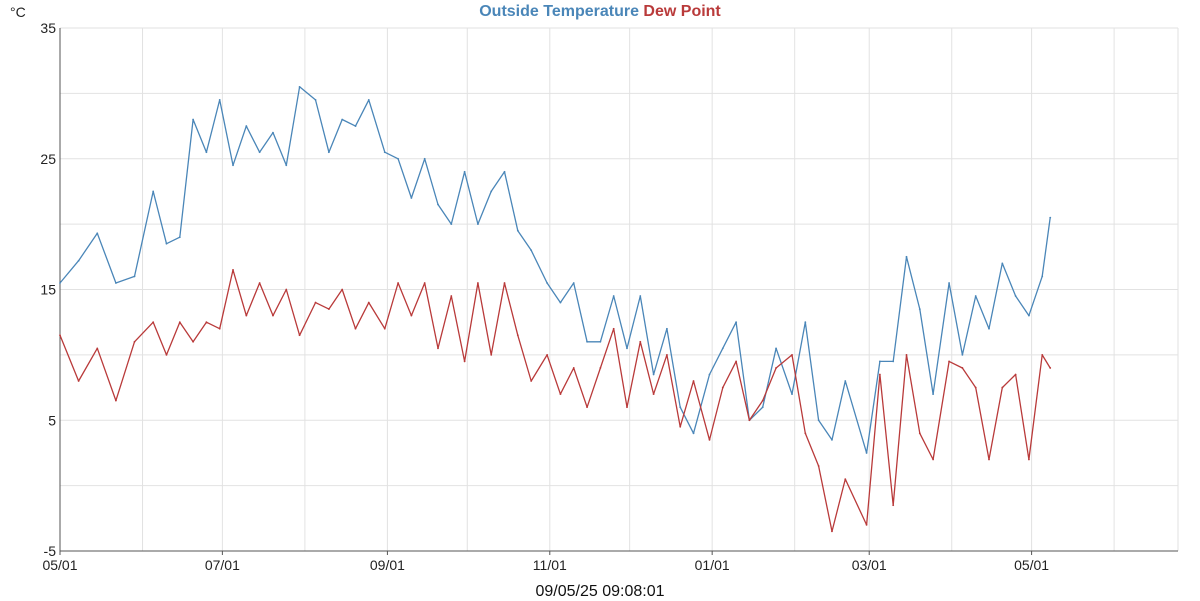  I want to click on timestamp: 09/05/25 09:08:01, so click(600, 591).